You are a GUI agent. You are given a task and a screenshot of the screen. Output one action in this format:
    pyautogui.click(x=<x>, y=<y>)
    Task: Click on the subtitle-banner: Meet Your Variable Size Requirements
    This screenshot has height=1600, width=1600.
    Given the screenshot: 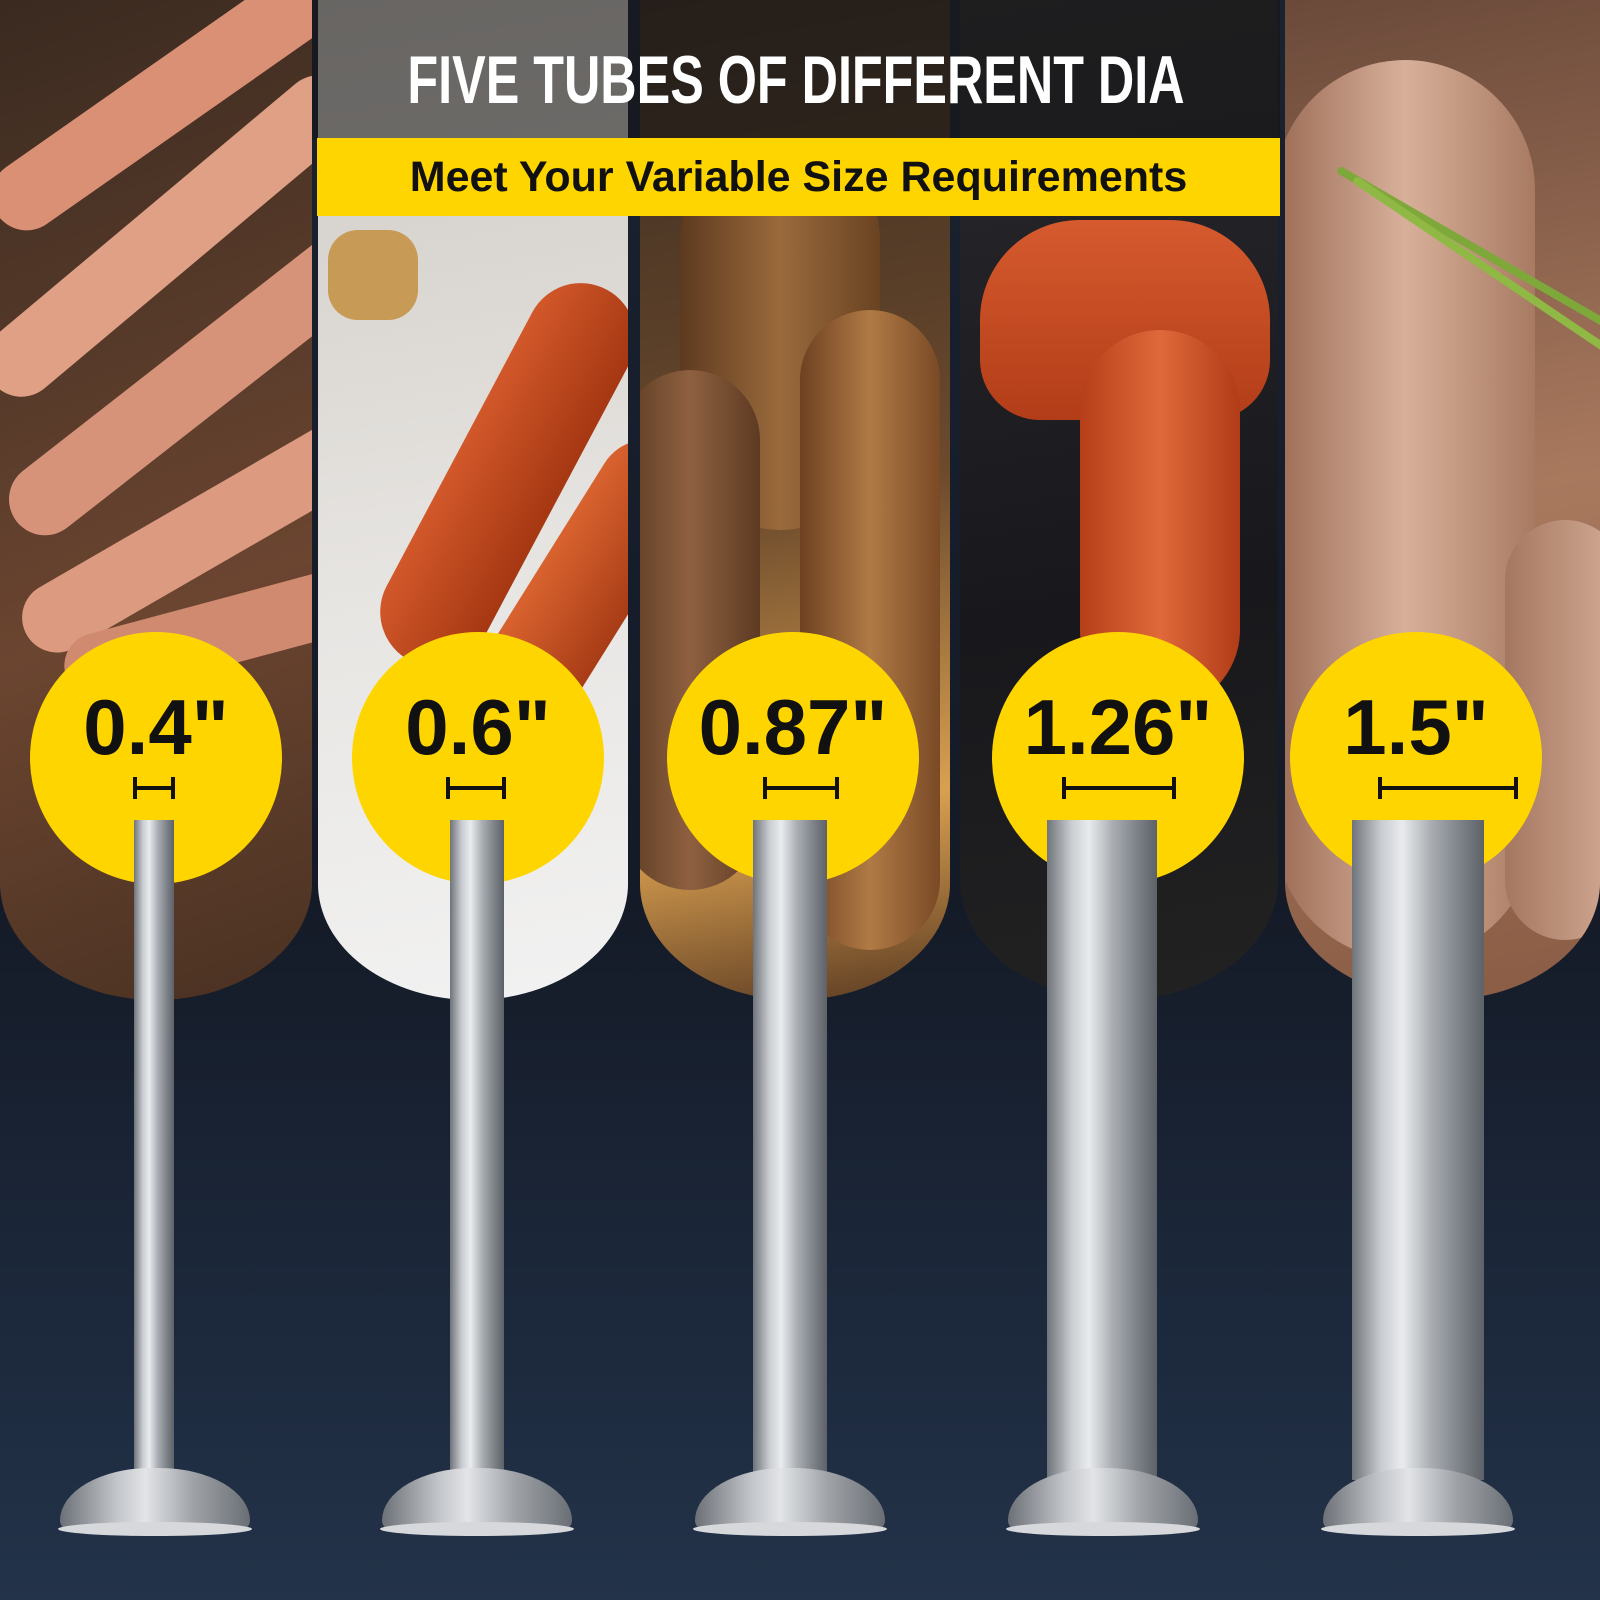 What is the action you would take?
    pyautogui.click(x=798, y=177)
    